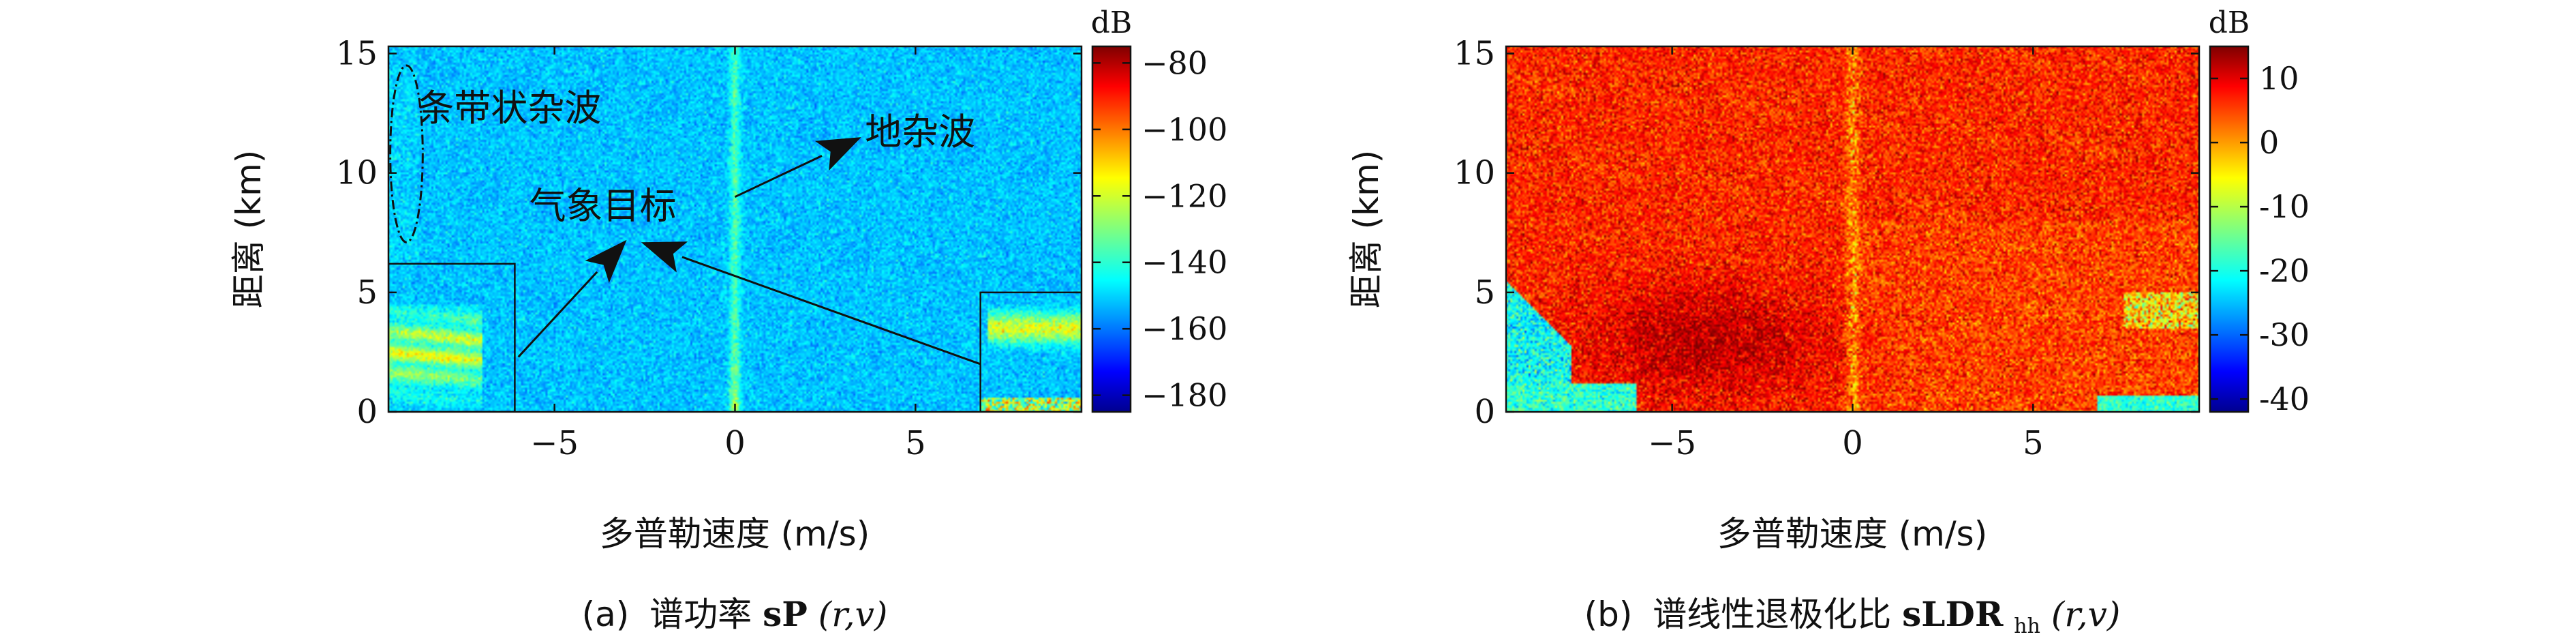 The image size is (2576, 641). What do you see at coordinates (1184, 195) in the screenshot?
I see `colorbar-tick-label: −120` at bounding box center [1184, 195].